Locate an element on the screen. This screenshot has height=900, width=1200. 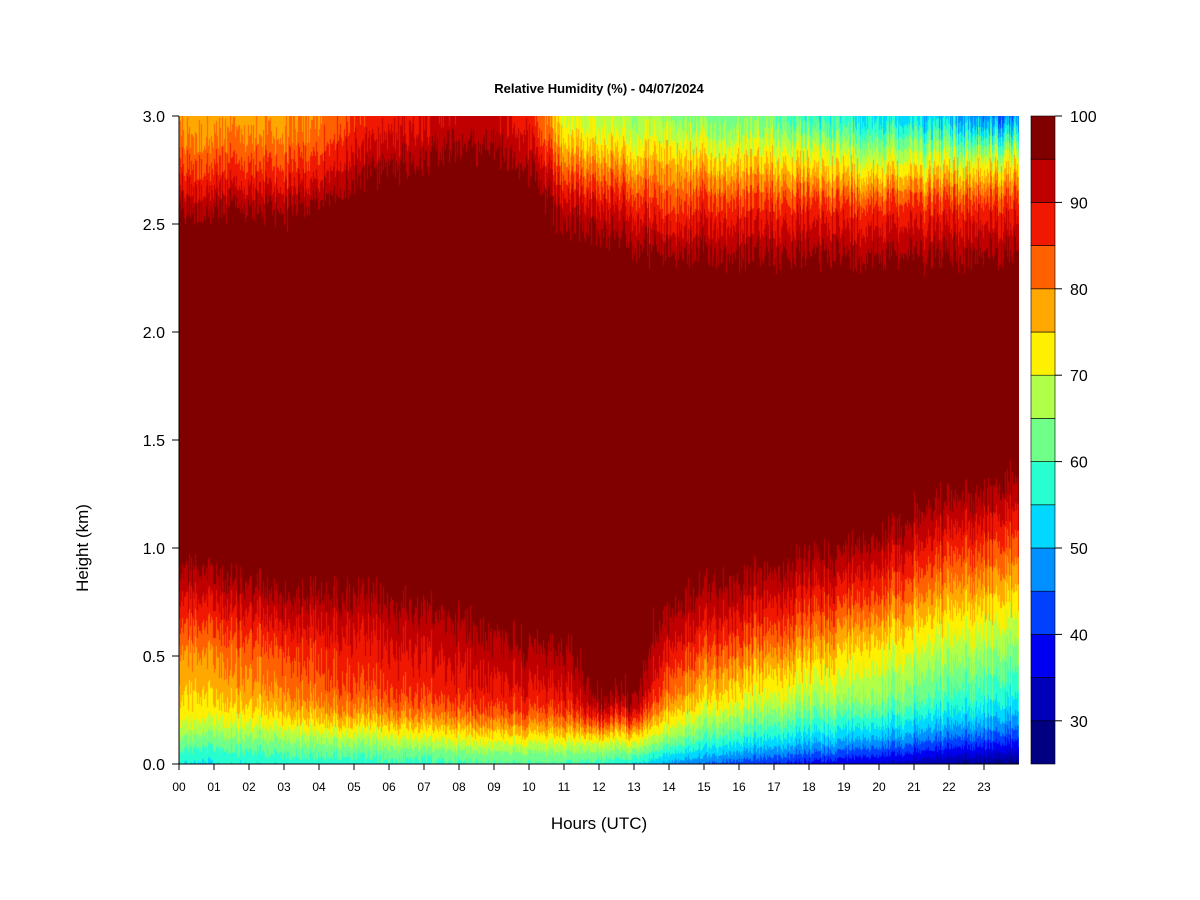
x-tick-label: 03 is located at coordinates (284, 787).